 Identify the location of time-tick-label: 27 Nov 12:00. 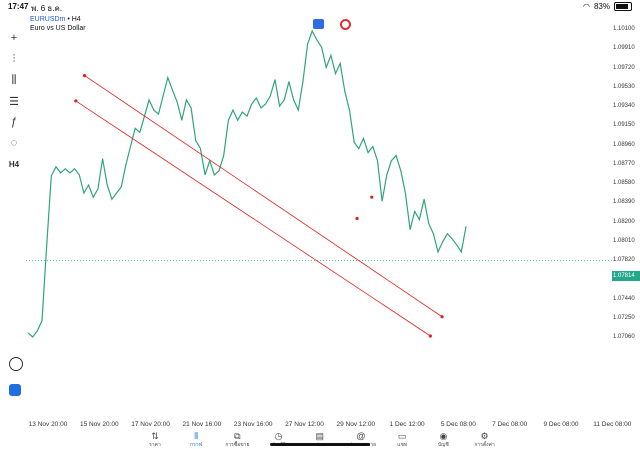
(304, 424).